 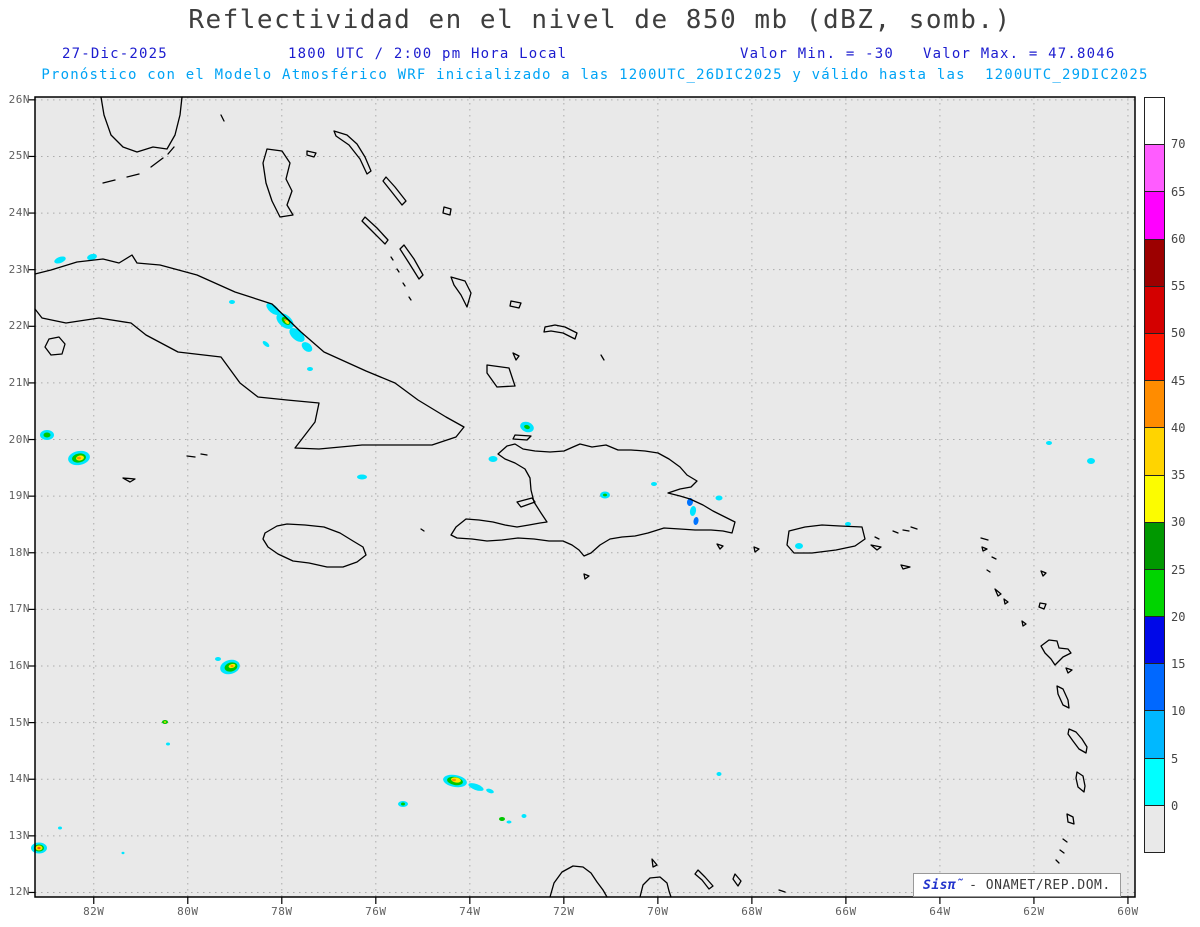 I want to click on min-max-values-label: Valor Min. = -30 Valor Max. = 47.8046, so click(x=928, y=54).